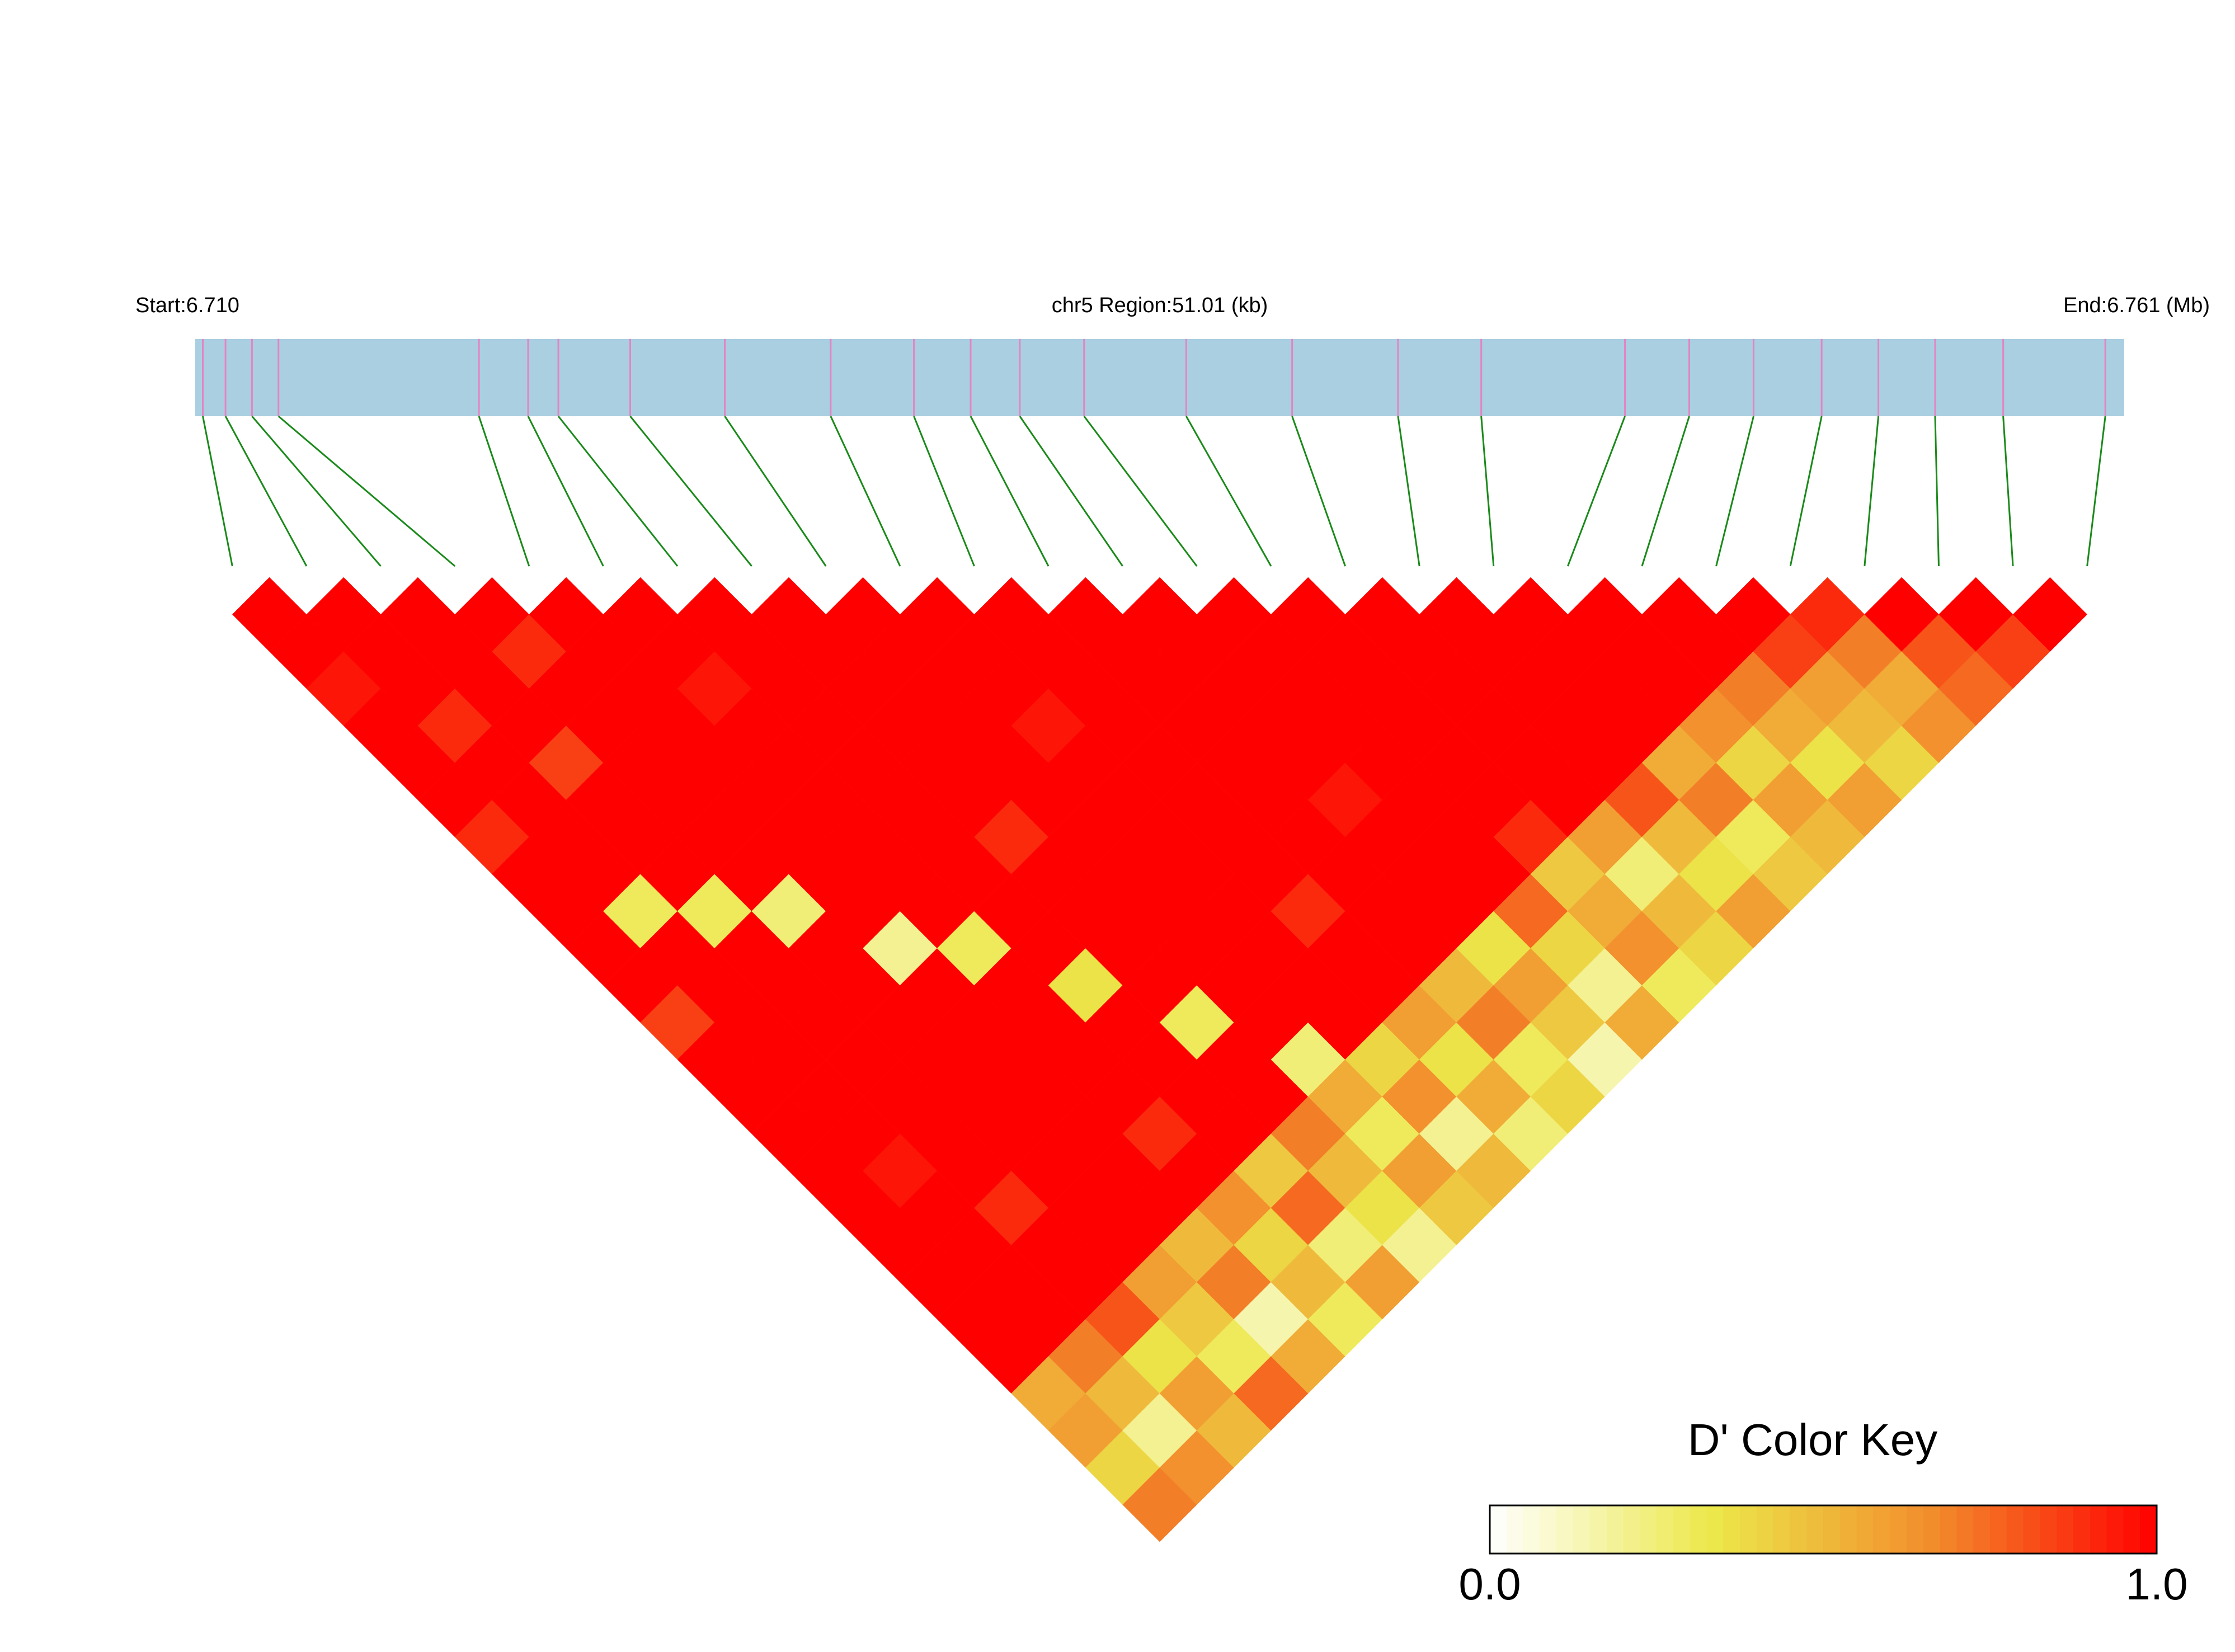 The height and width of the screenshot is (1652, 2235). What do you see at coordinates (1160, 306) in the screenshot?
I see `region-label: chr5 Region:51.01 (kb)` at bounding box center [1160, 306].